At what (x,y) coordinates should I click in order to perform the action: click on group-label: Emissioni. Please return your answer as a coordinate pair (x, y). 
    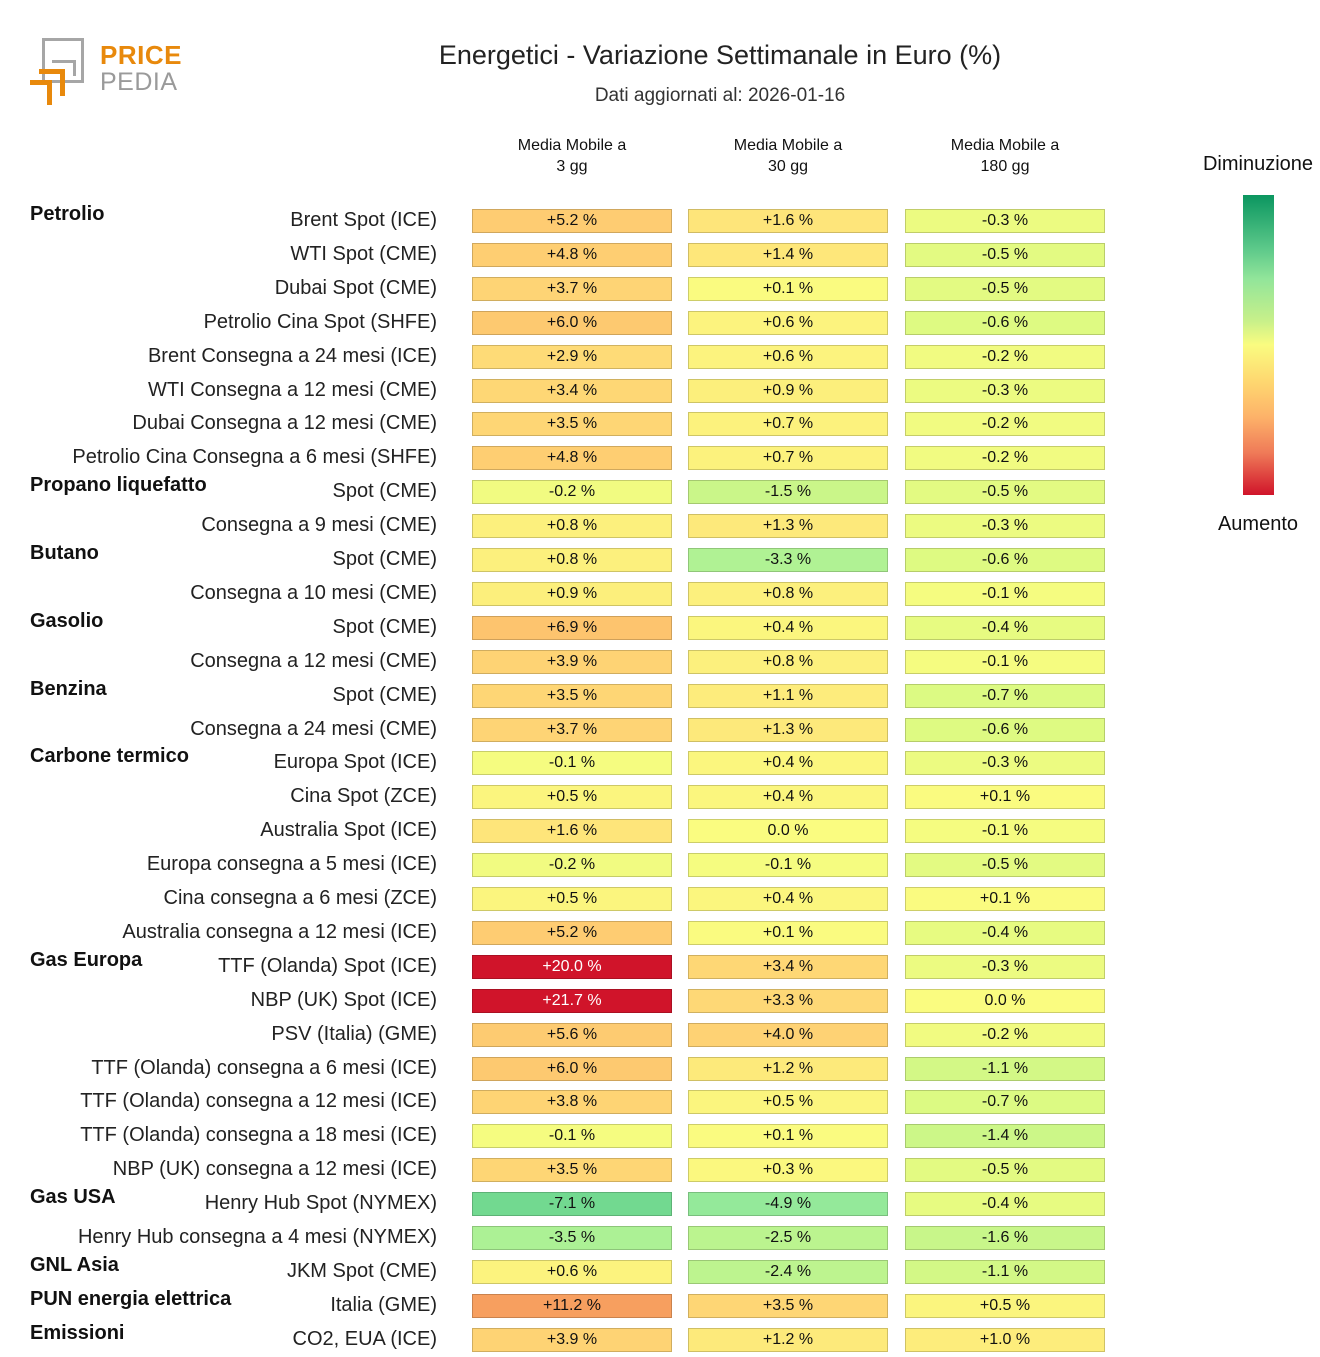
    Looking at the image, I should click on (77, 1332).